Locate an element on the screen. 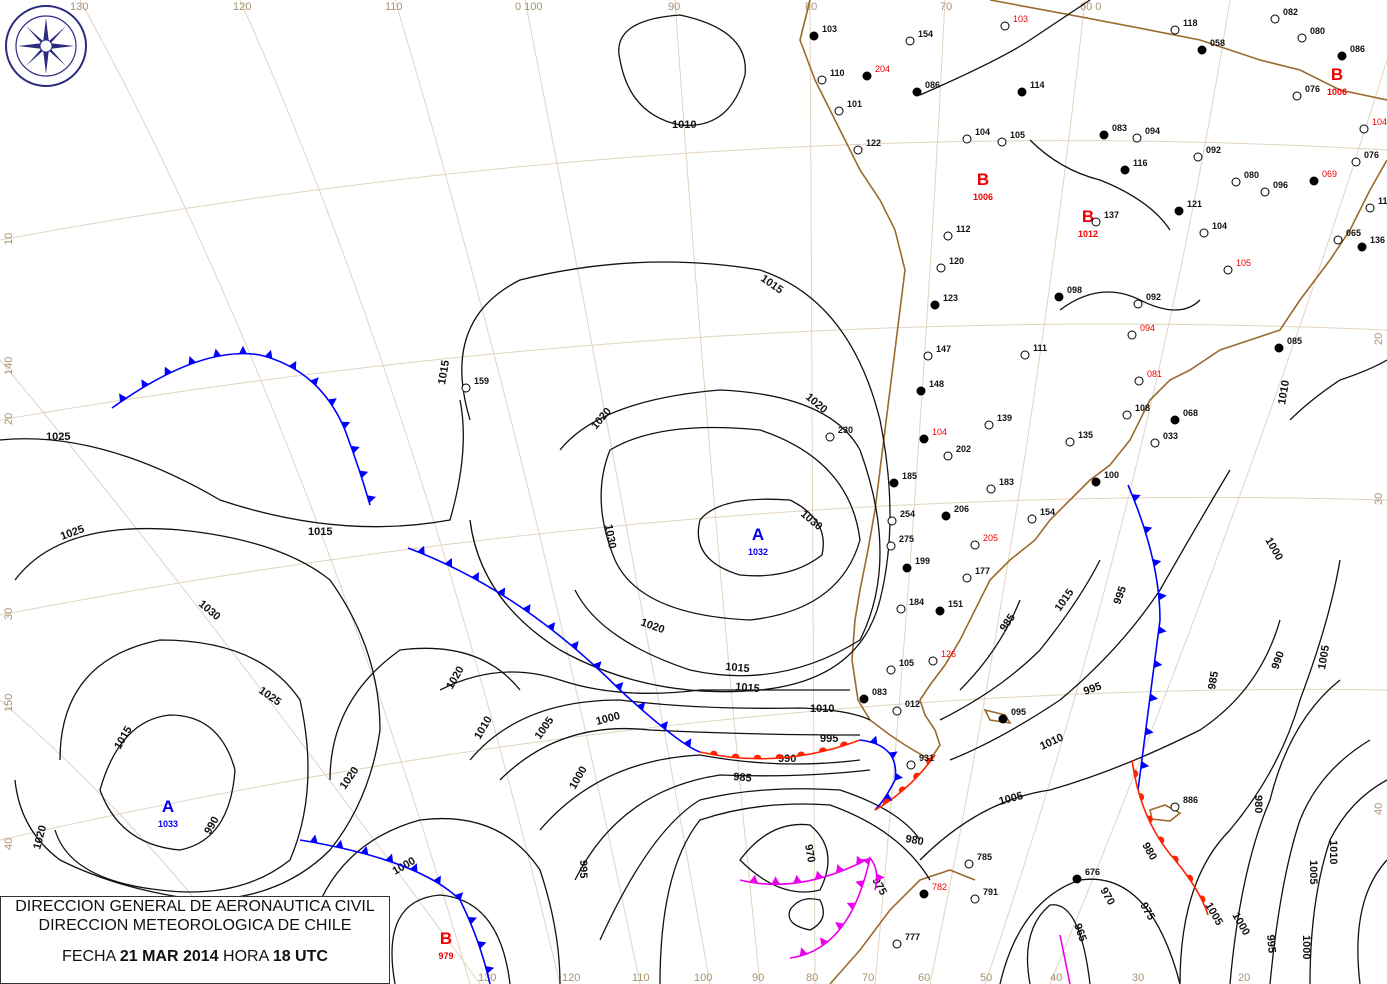 The height and width of the screenshot is (984, 1387). station-pressure: 104 is located at coordinates (1379, 122).